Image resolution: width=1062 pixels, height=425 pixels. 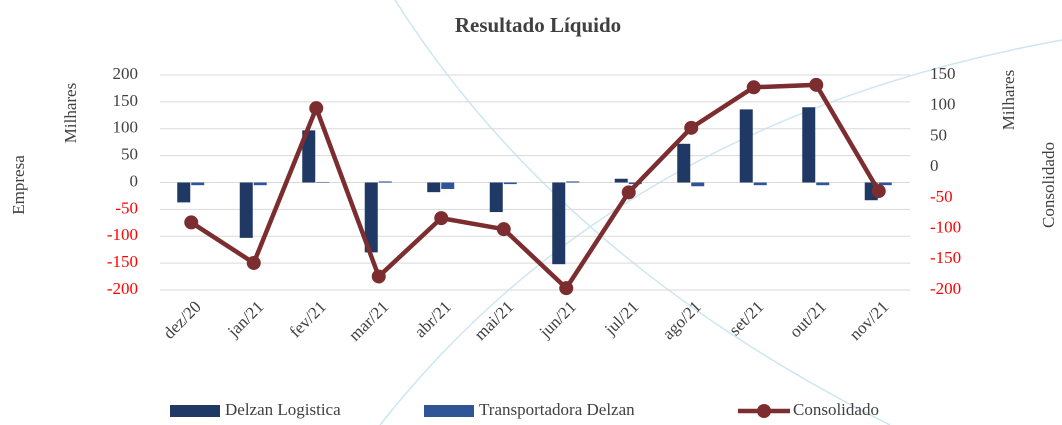 What do you see at coordinates (18, 185) in the screenshot?
I see `y-axis-title: Empresa` at bounding box center [18, 185].